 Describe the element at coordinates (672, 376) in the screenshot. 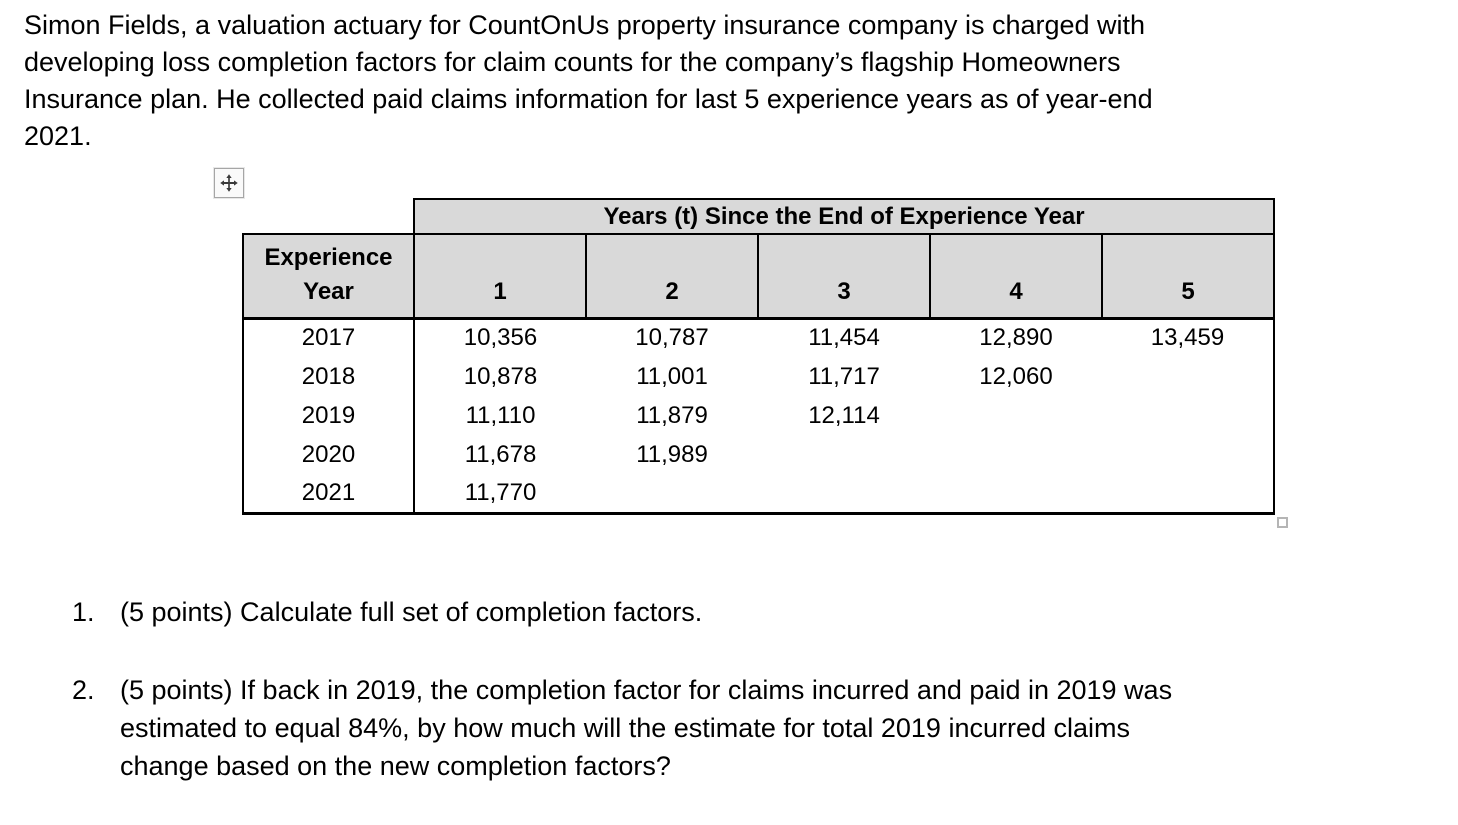

I see `claims-value-cell: 11,001` at that location.